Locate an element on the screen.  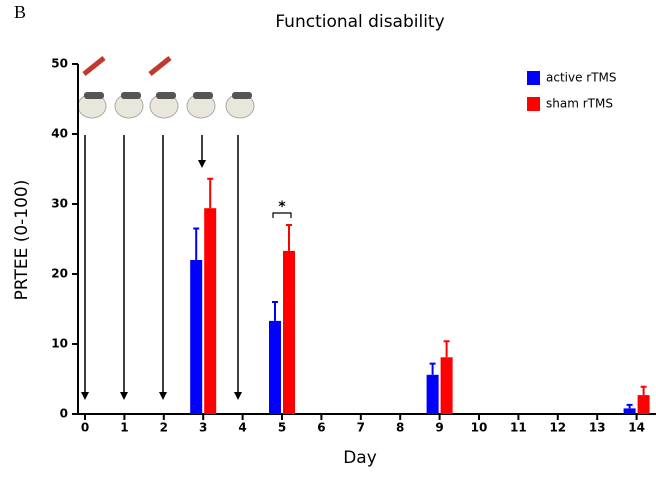
y-tick-label: 0 is located at coordinates (64, 414).